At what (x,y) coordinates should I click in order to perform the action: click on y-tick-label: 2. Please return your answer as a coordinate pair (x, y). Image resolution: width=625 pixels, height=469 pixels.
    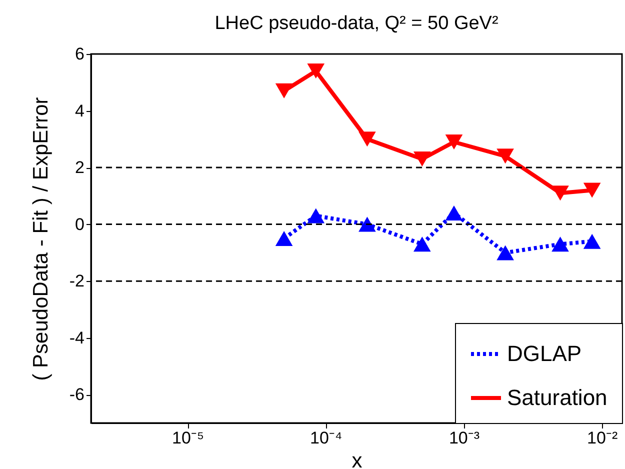
    Looking at the image, I should click on (79, 168).